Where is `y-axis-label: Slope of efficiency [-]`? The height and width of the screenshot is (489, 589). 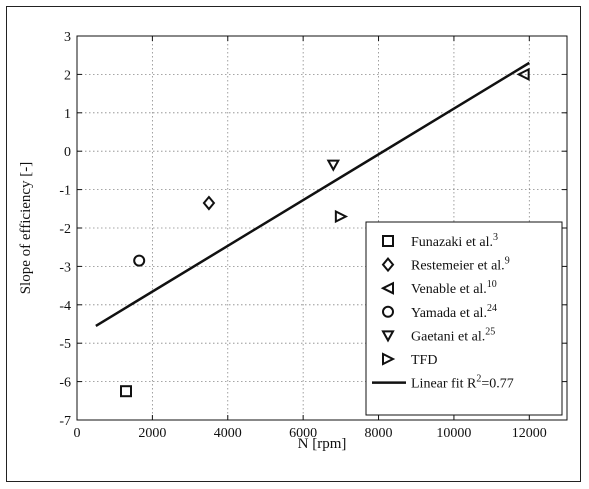 y-axis-label: Slope of efficiency [-] is located at coordinates (26, 228).